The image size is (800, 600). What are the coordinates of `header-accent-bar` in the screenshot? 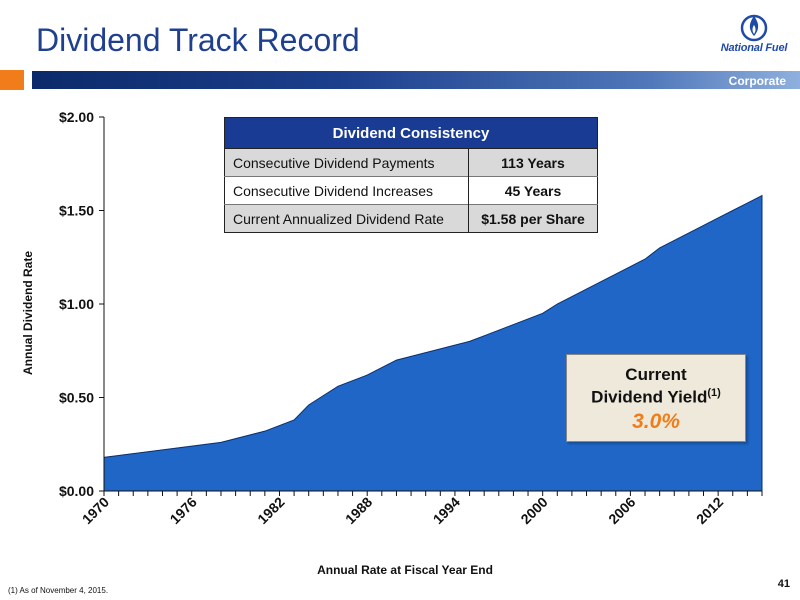 It's located at (12, 80).